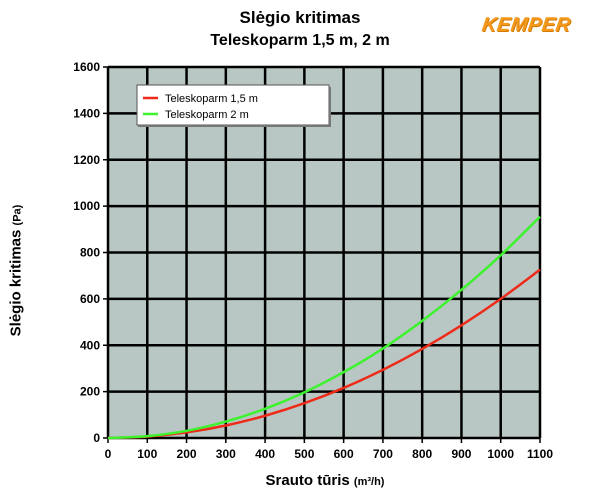 The height and width of the screenshot is (499, 600). Describe the element at coordinates (540, 454) in the screenshot. I see `x-tick-label: 1100` at that location.